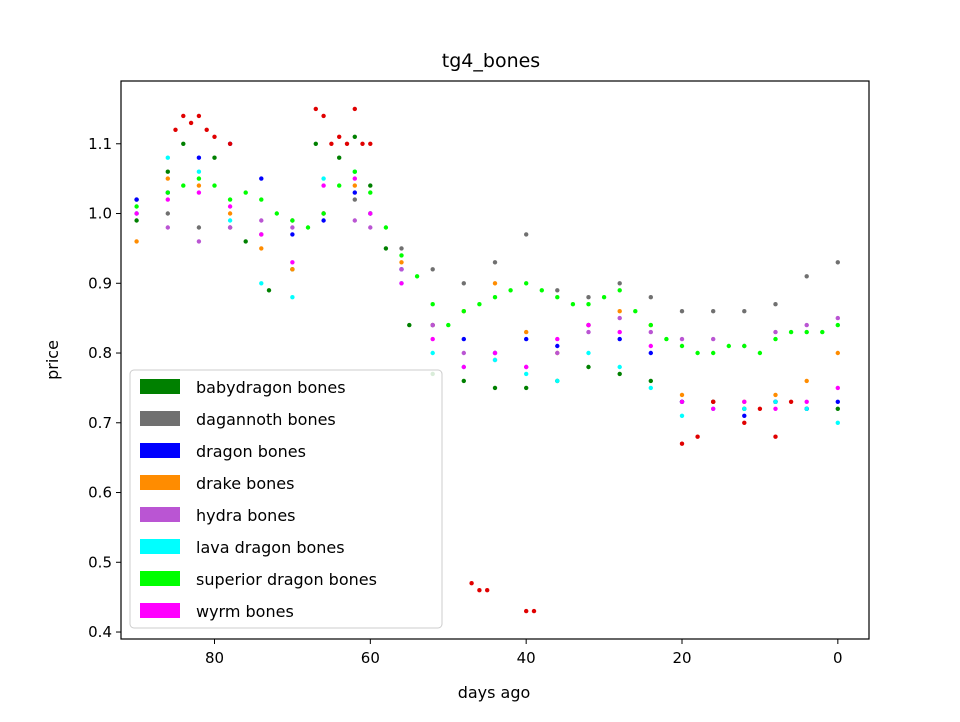 The width and height of the screenshot is (960, 722). Describe the element at coordinates (217, 611) in the screenshot. I see `legend-item: wyrm bones` at that location.